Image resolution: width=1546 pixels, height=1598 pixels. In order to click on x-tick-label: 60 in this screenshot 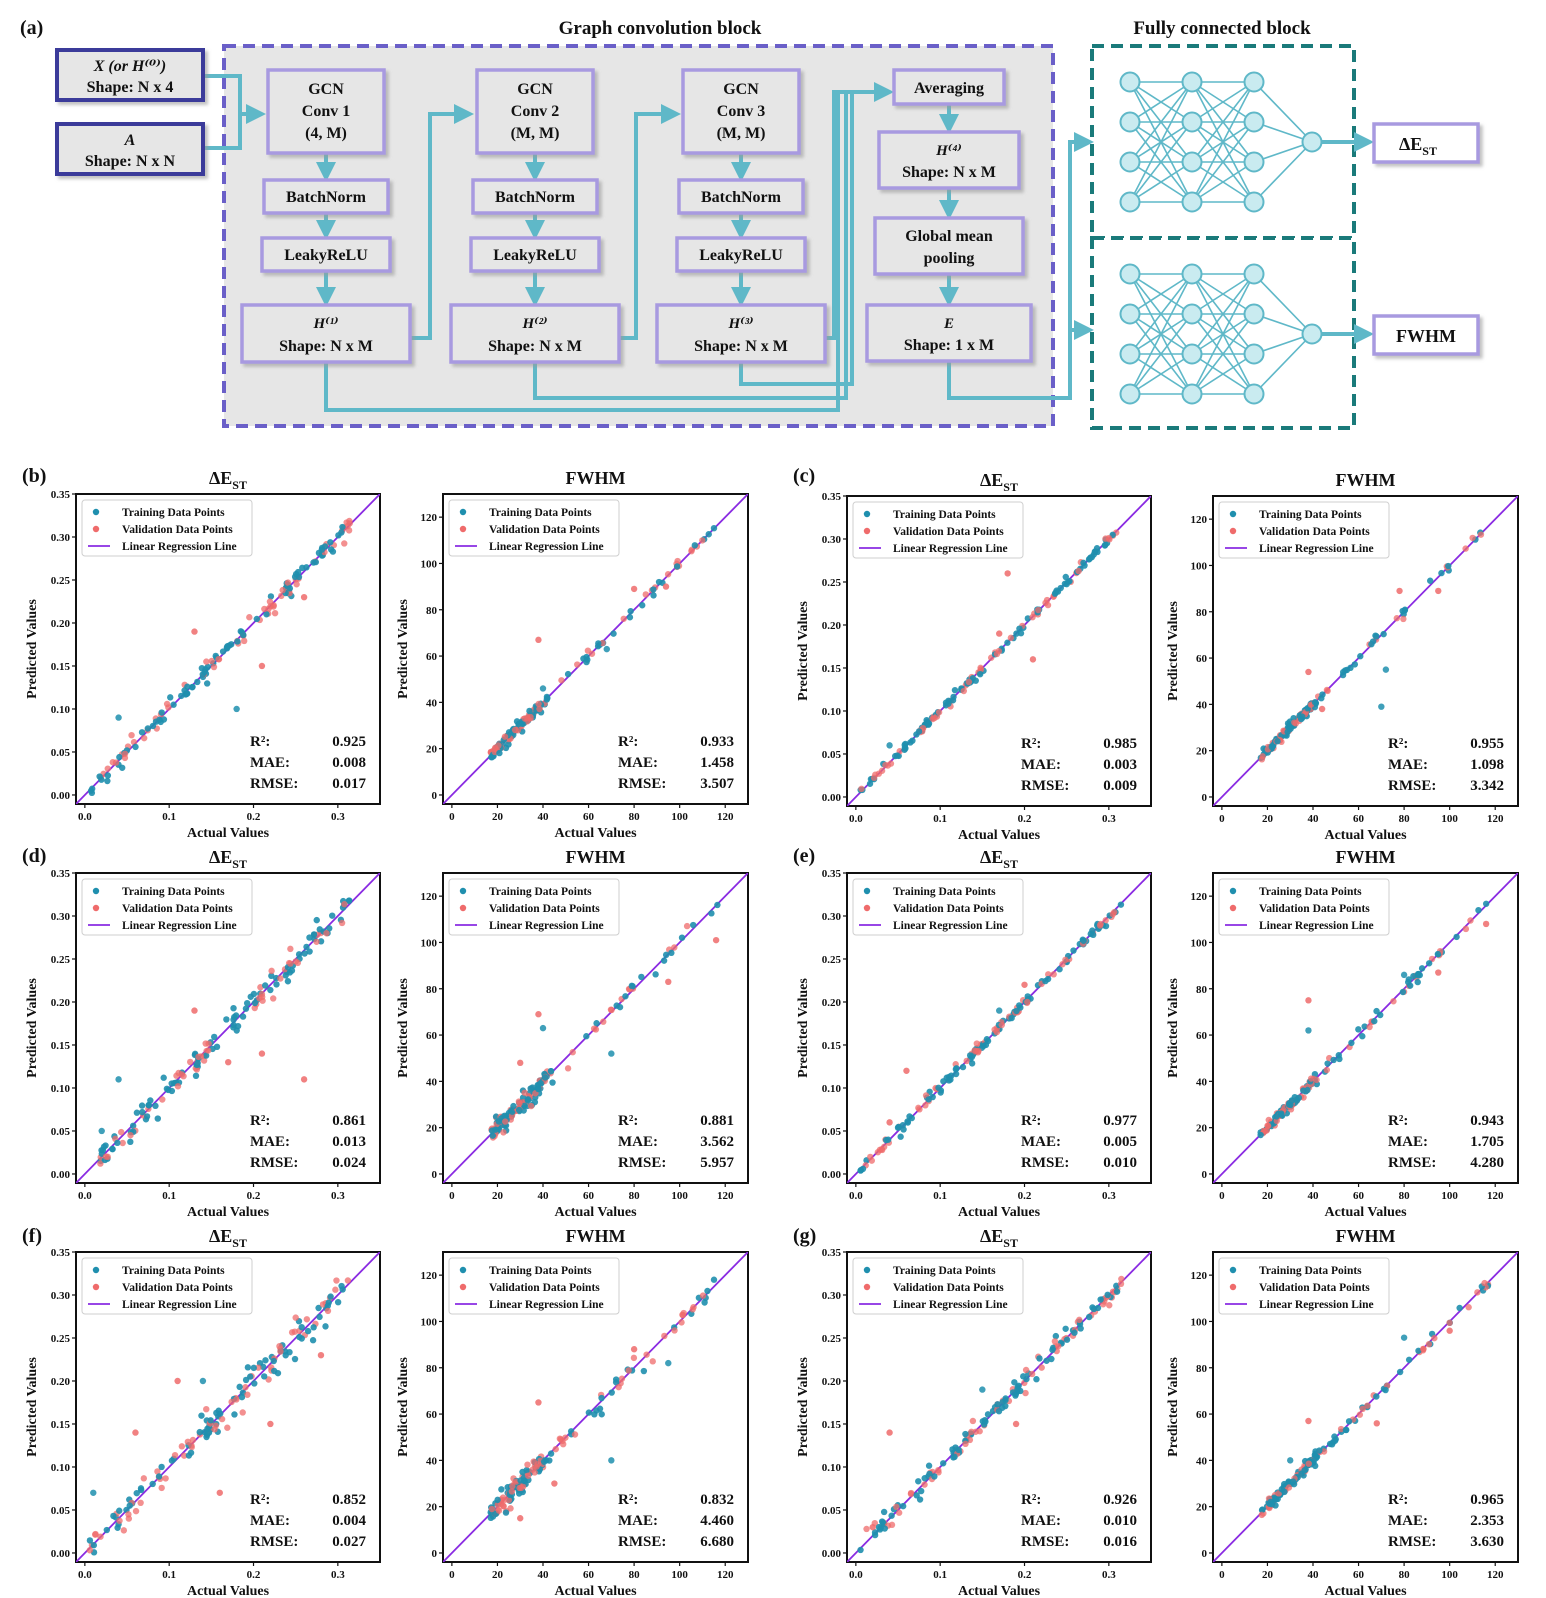, I will do `click(589, 817)`.